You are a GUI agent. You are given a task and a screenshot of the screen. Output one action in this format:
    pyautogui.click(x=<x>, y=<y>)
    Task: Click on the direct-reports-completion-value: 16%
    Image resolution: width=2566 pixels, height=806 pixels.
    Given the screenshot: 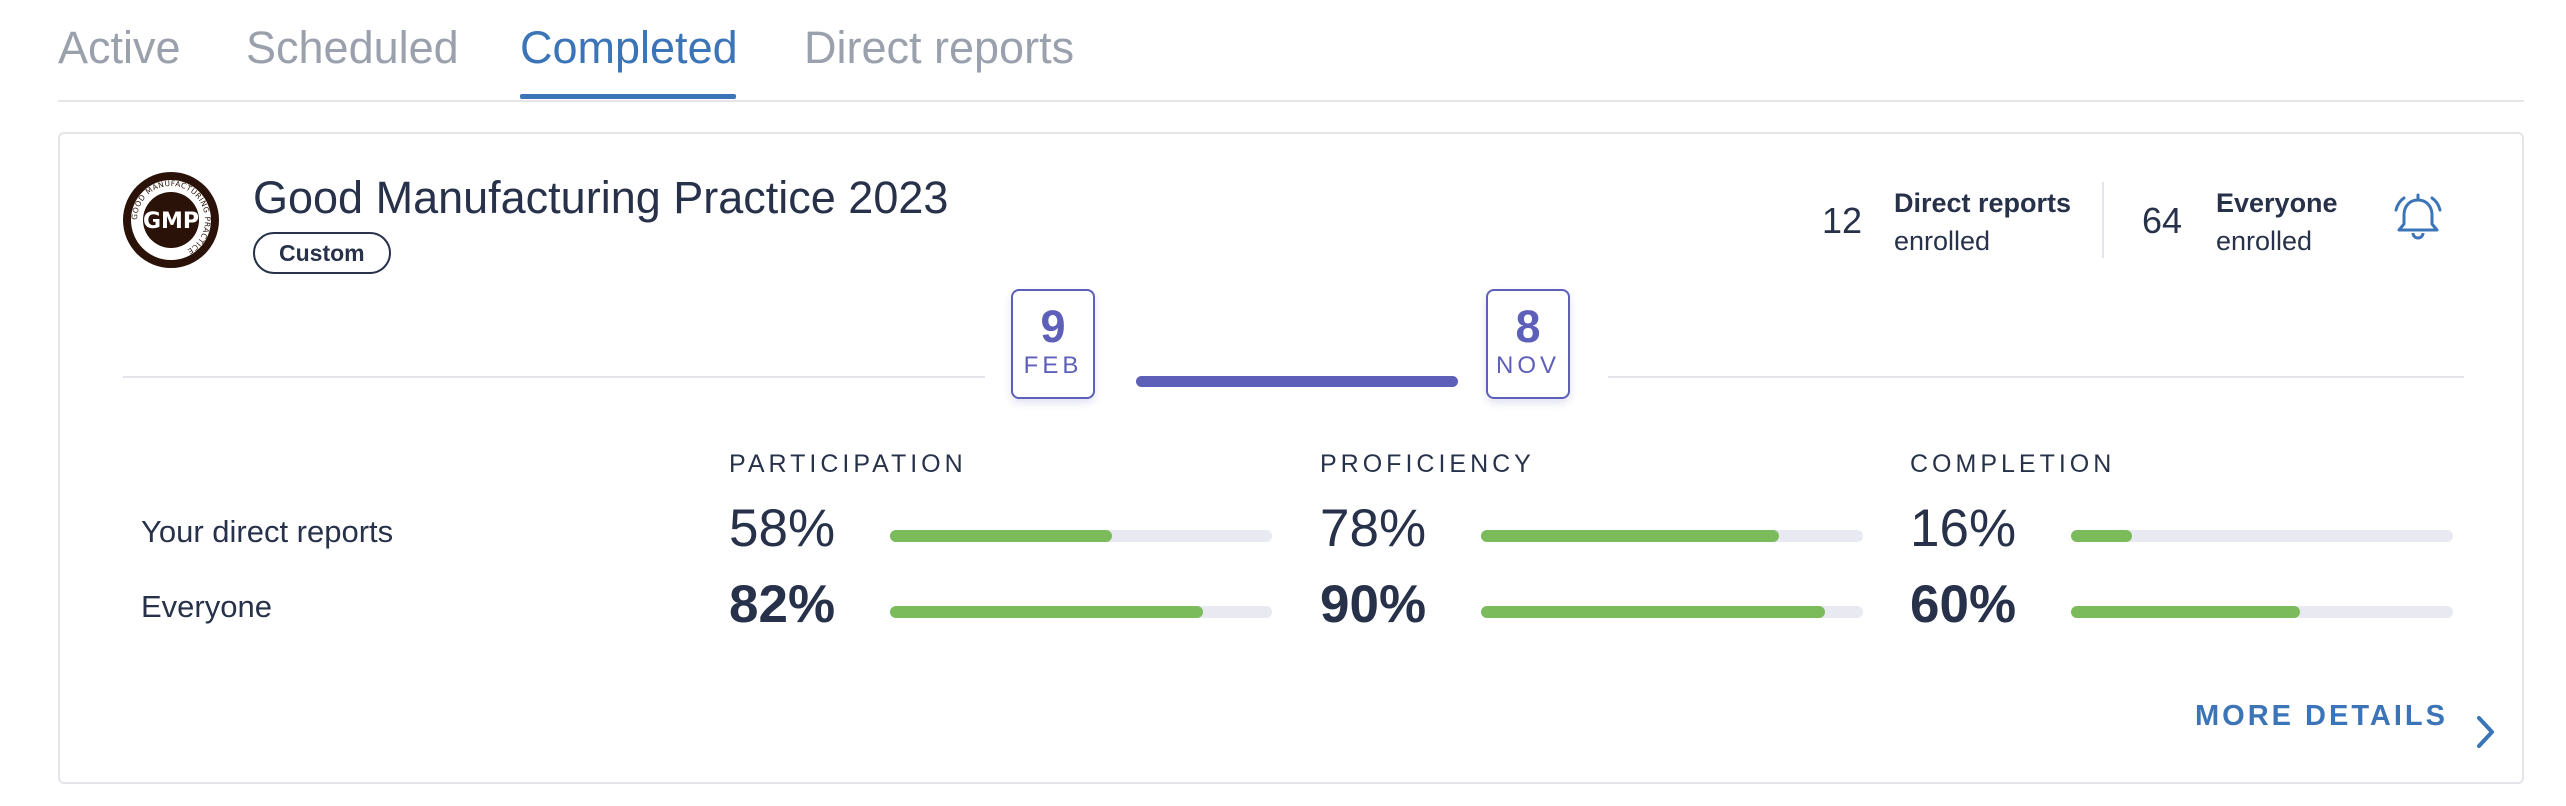 What is the action you would take?
    pyautogui.click(x=1963, y=528)
    